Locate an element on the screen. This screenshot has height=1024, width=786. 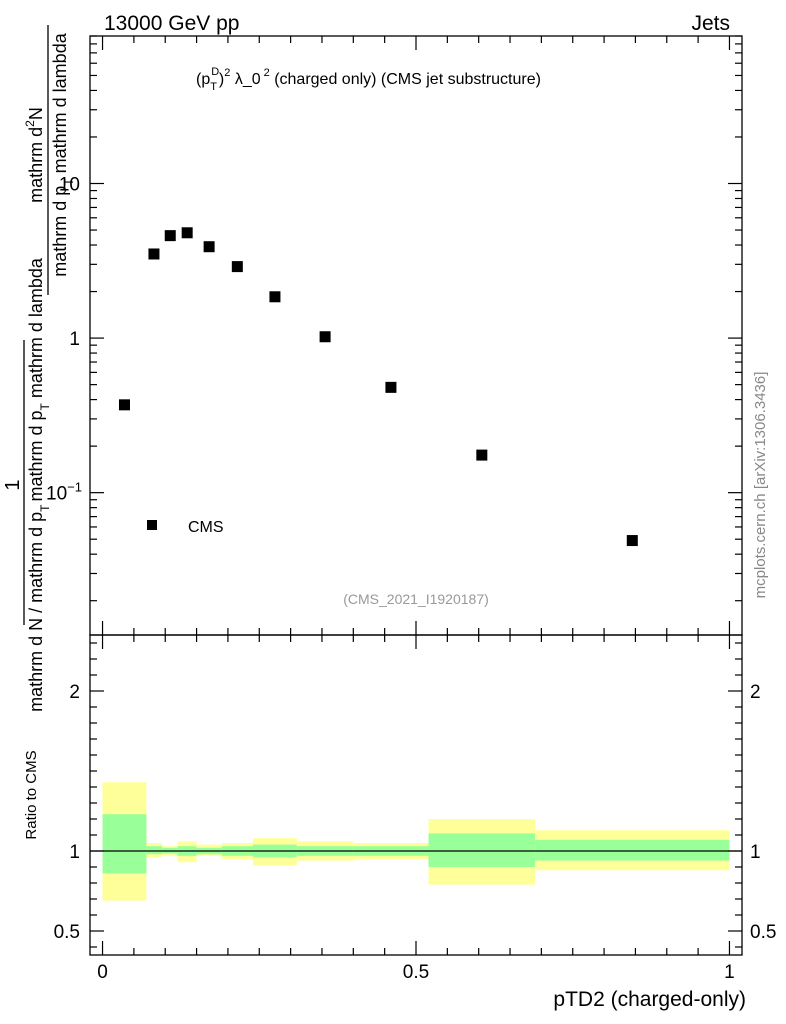
header-process-label: Jets is located at coordinates (710, 23).